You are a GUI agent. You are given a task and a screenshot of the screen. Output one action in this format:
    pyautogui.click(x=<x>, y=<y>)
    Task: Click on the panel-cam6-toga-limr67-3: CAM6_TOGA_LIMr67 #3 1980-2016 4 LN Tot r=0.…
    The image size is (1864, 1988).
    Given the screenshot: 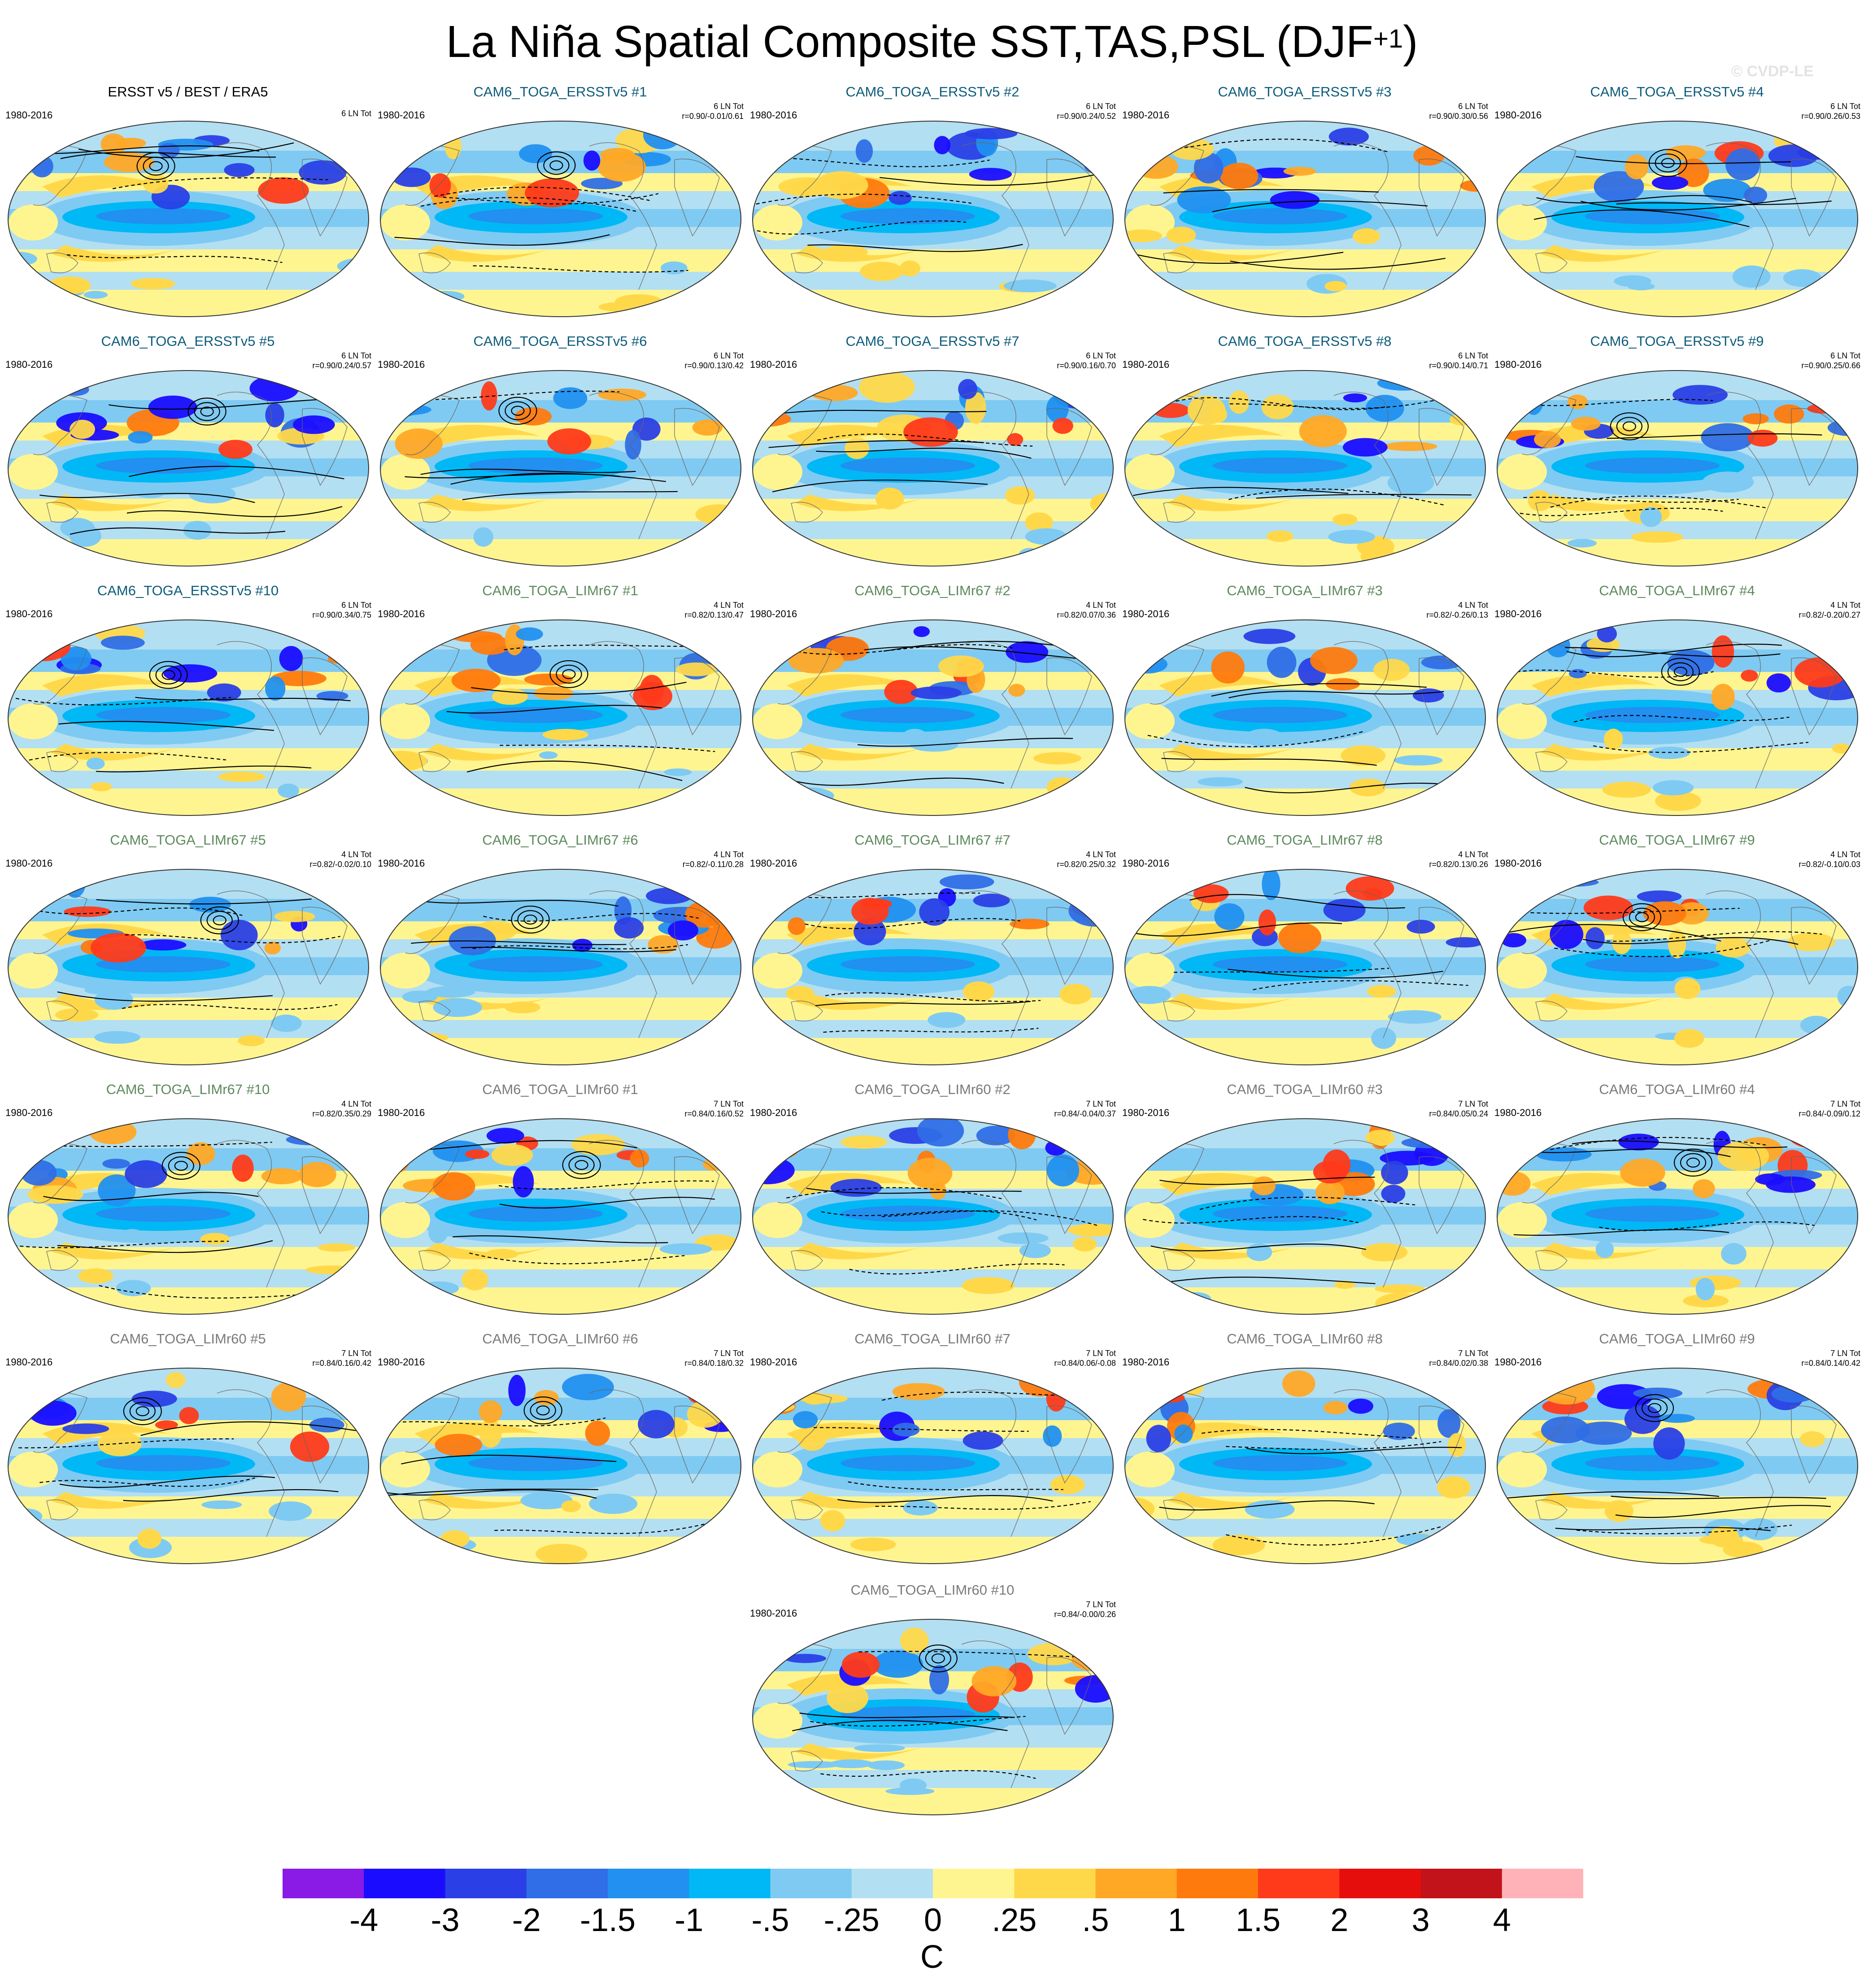 What is the action you would take?
    pyautogui.click(x=1305, y=701)
    